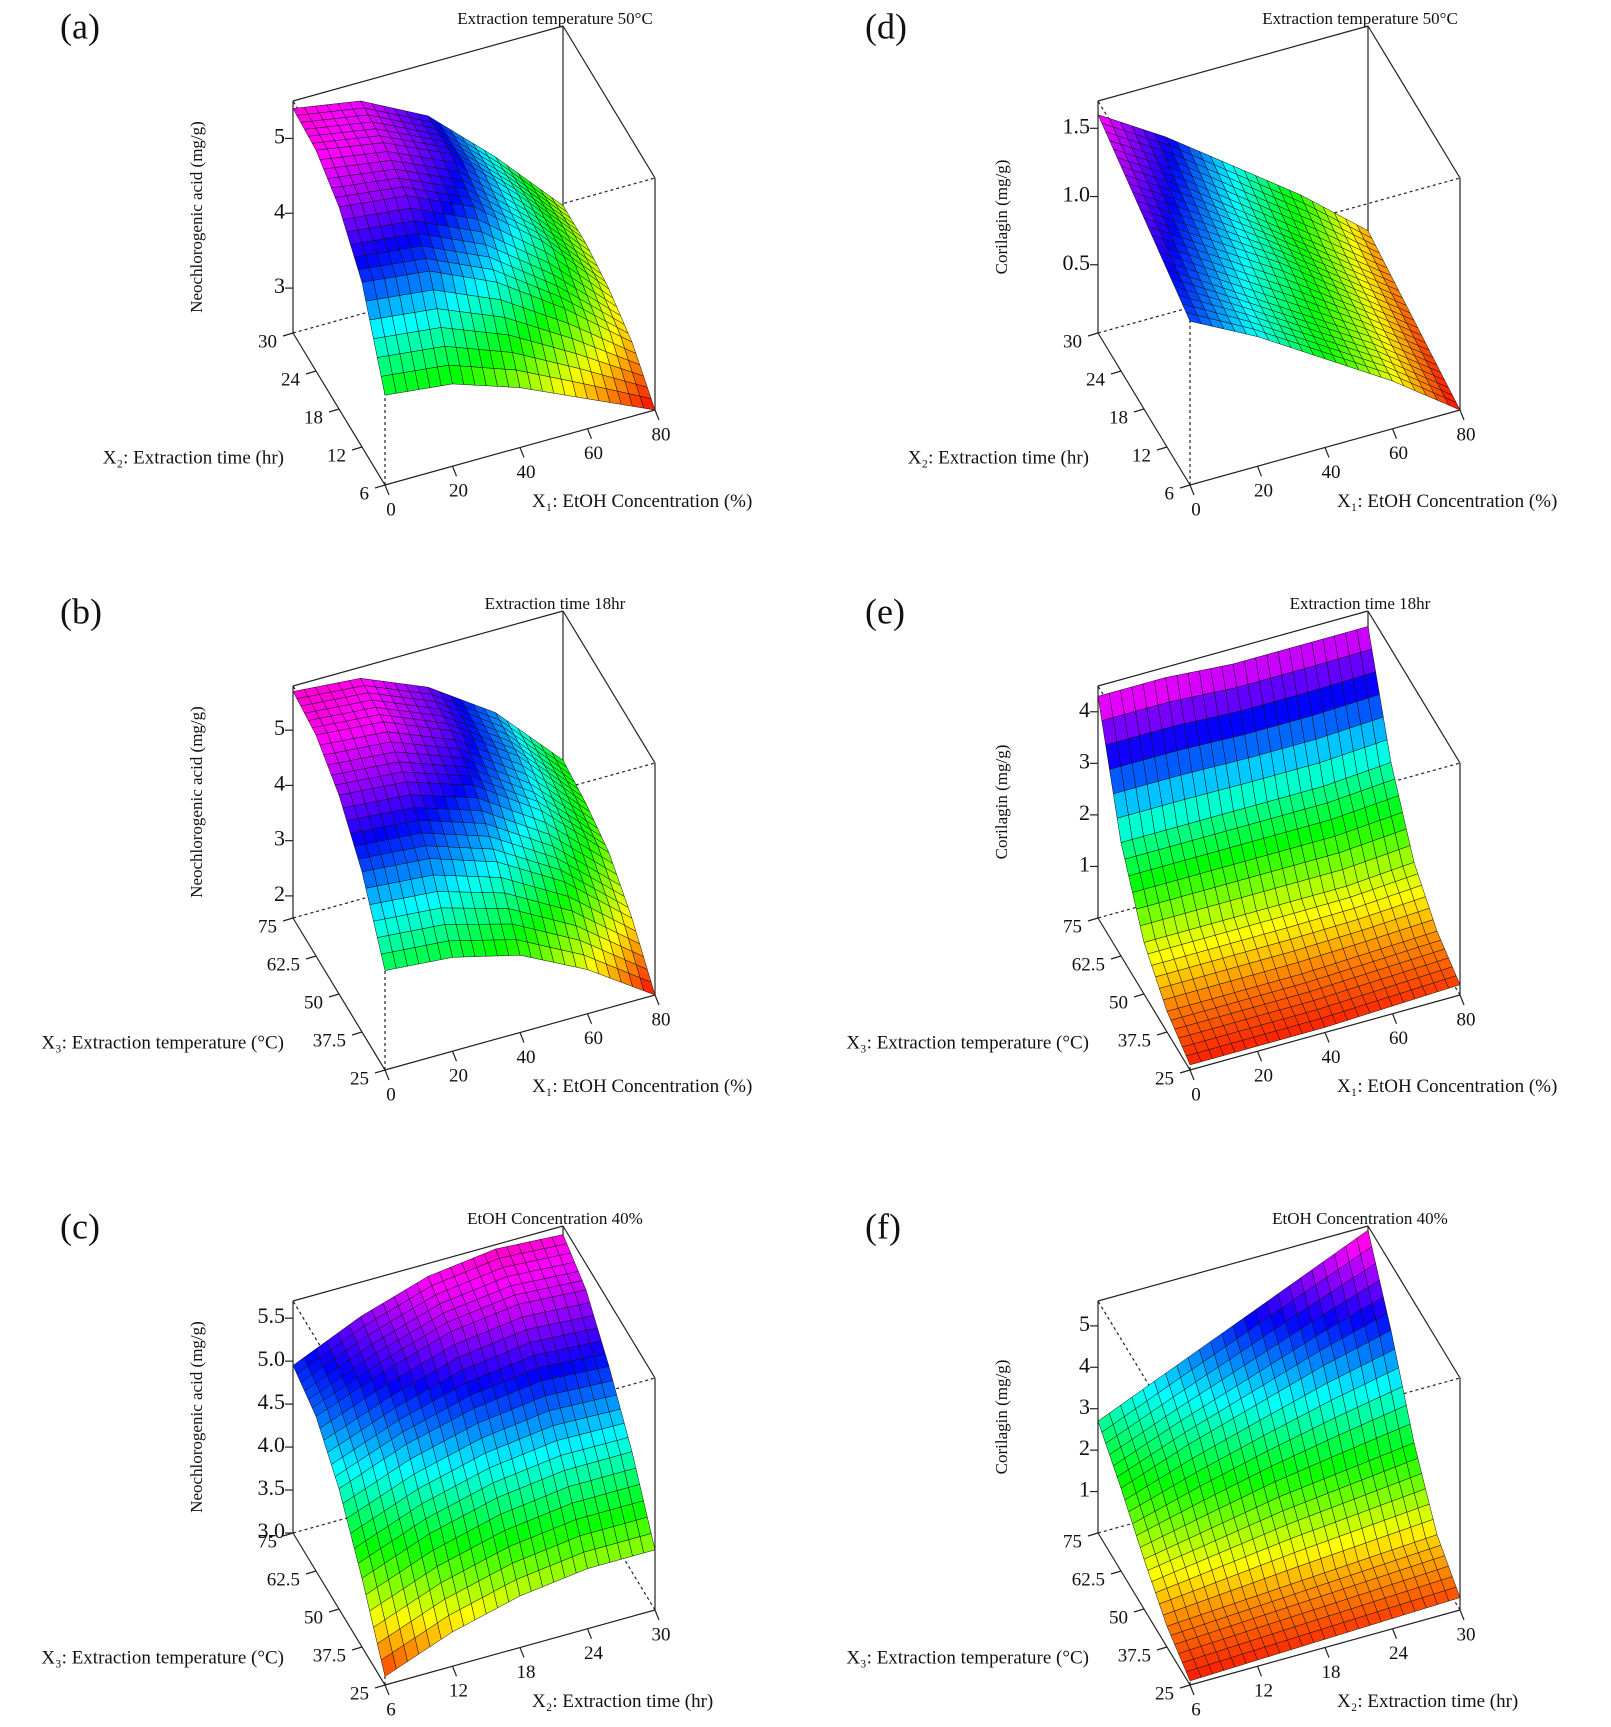 Image resolution: width=1611 pixels, height=1727 pixels. Describe the element at coordinates (279, 135) in the screenshot. I see `z-tick-label: 5` at that location.